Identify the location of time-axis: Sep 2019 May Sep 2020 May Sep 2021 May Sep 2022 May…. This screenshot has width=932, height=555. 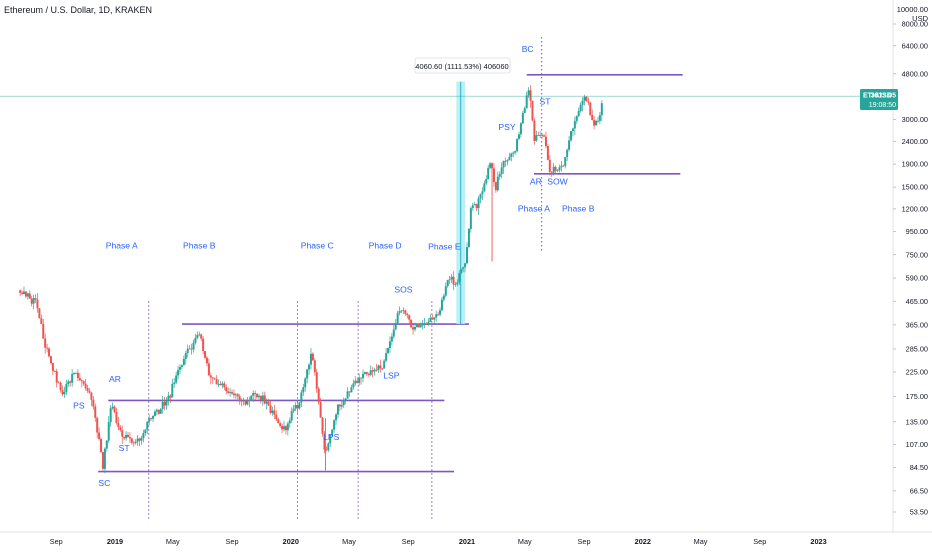
(466, 538).